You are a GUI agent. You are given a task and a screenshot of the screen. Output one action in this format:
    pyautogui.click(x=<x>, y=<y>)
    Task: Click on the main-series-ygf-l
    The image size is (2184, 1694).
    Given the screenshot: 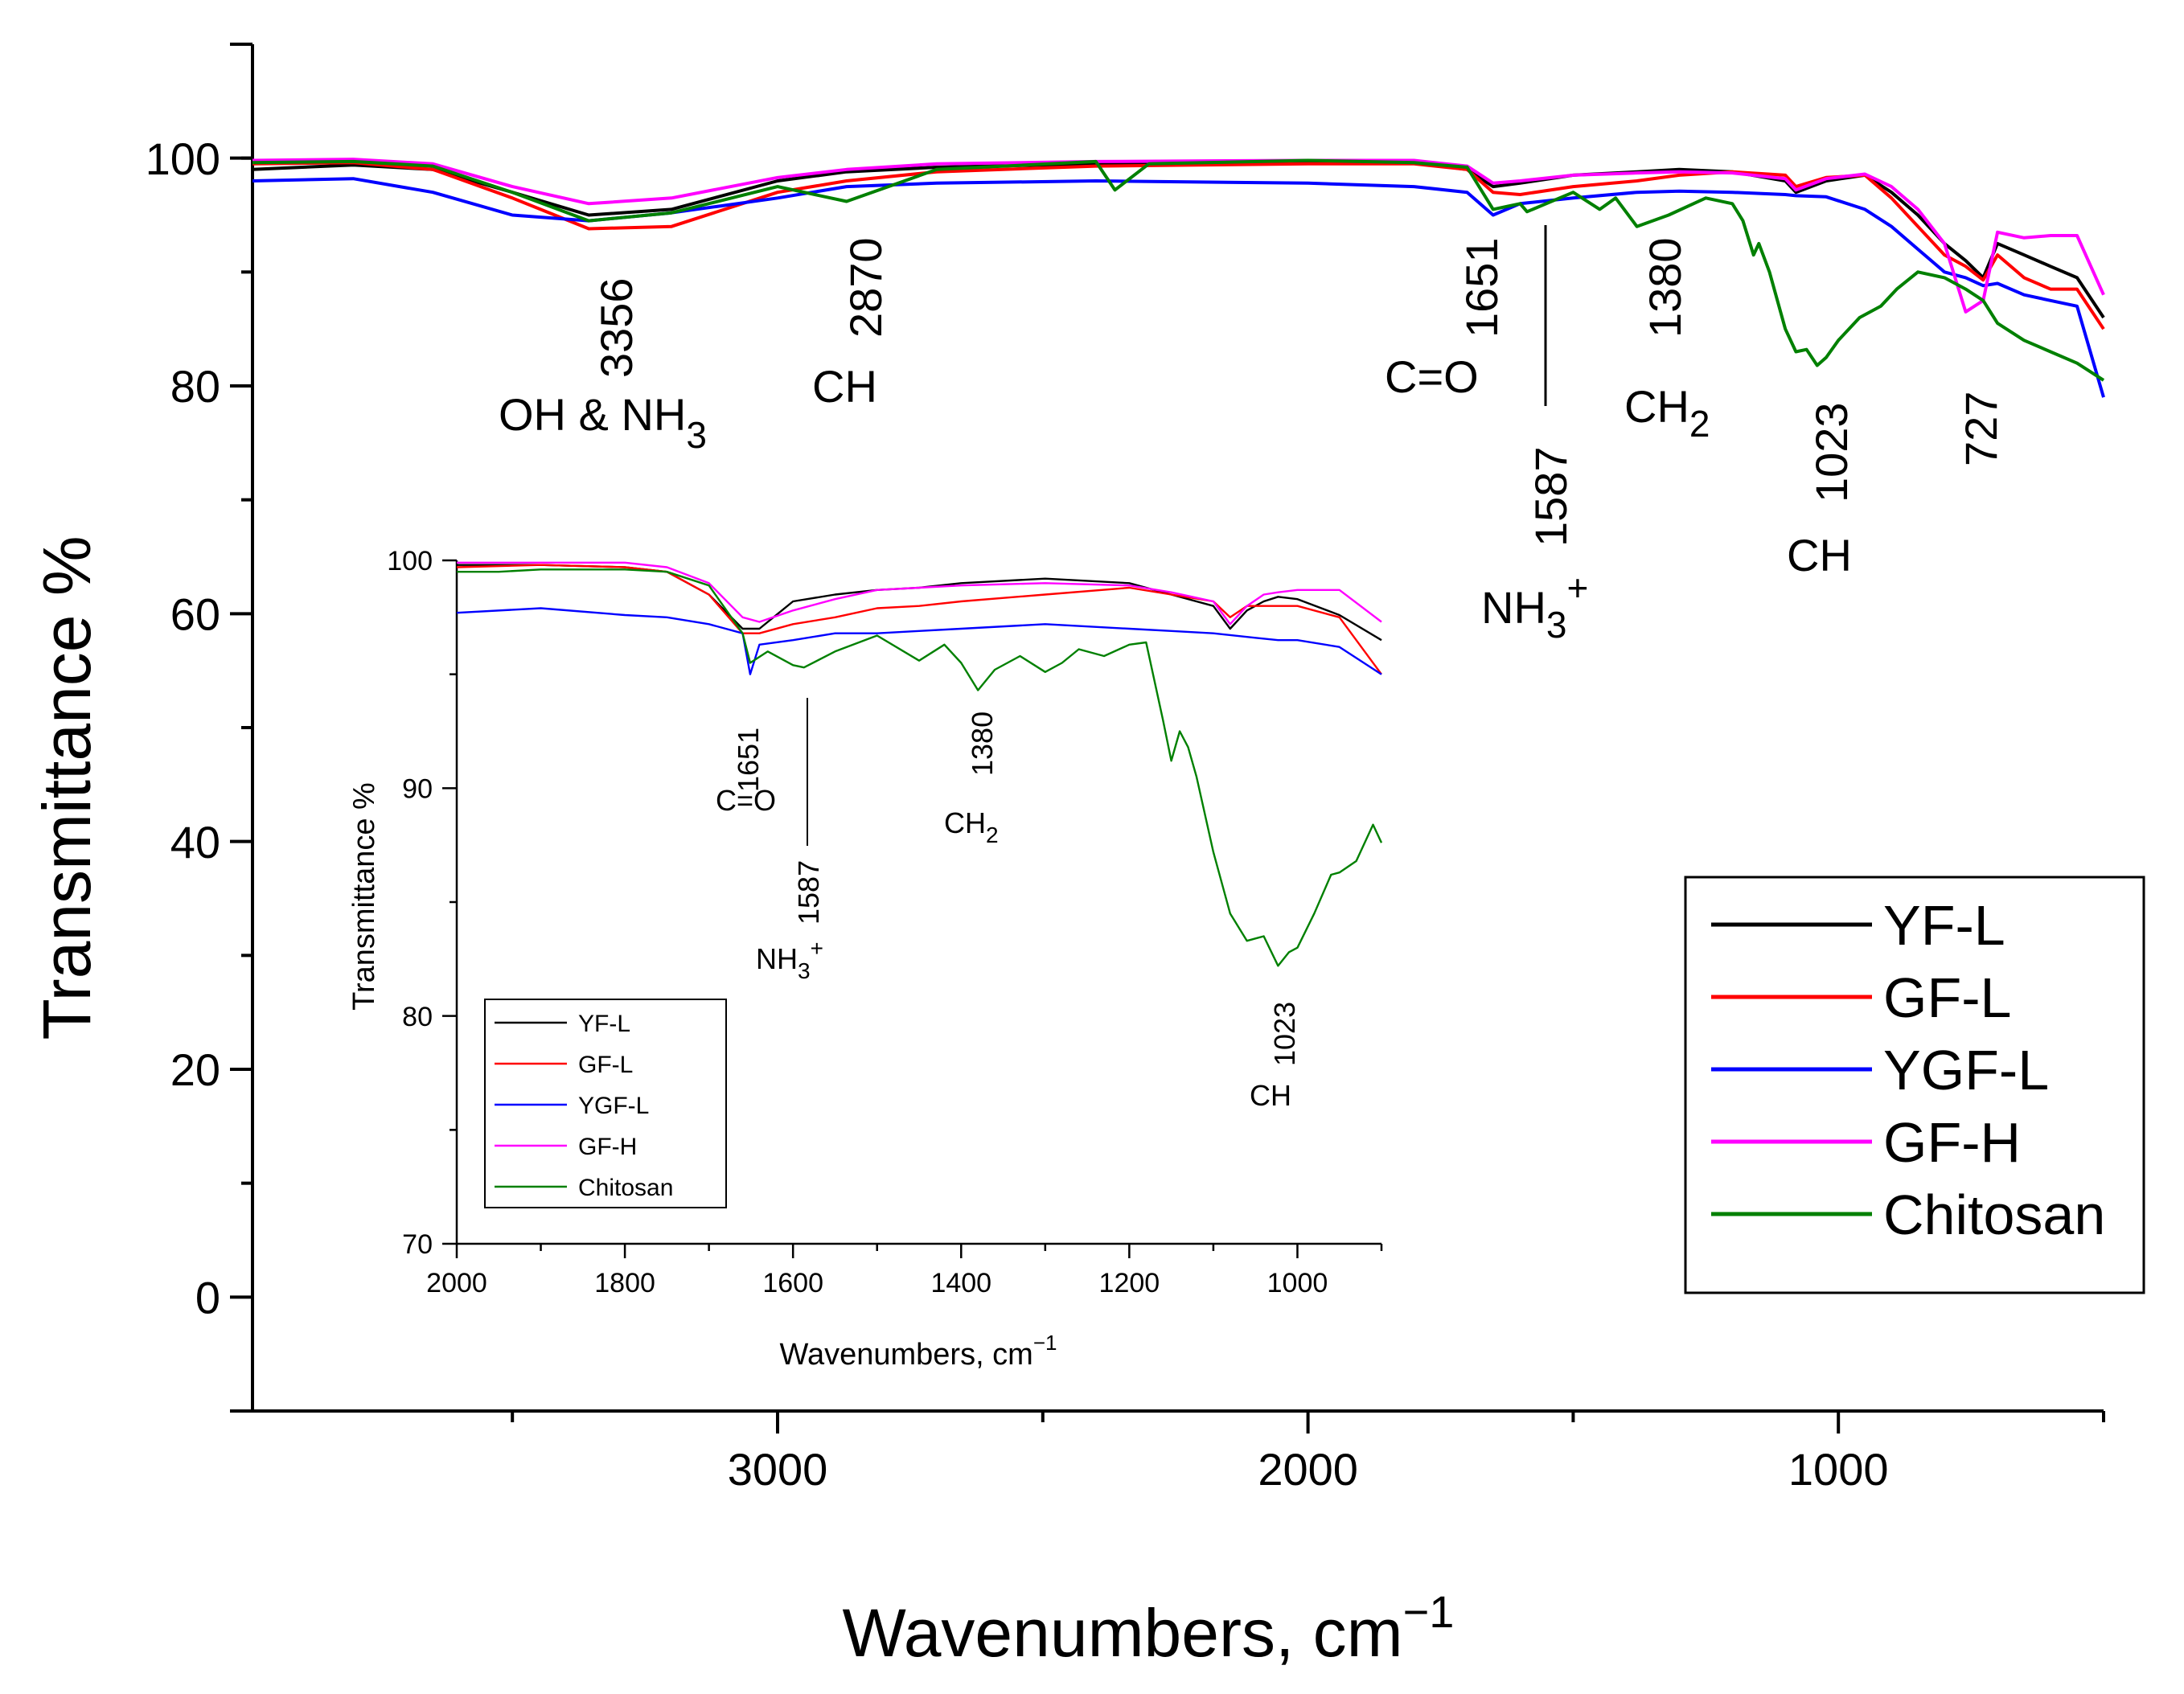 What is the action you would take?
    pyautogui.click(x=1179, y=287)
    